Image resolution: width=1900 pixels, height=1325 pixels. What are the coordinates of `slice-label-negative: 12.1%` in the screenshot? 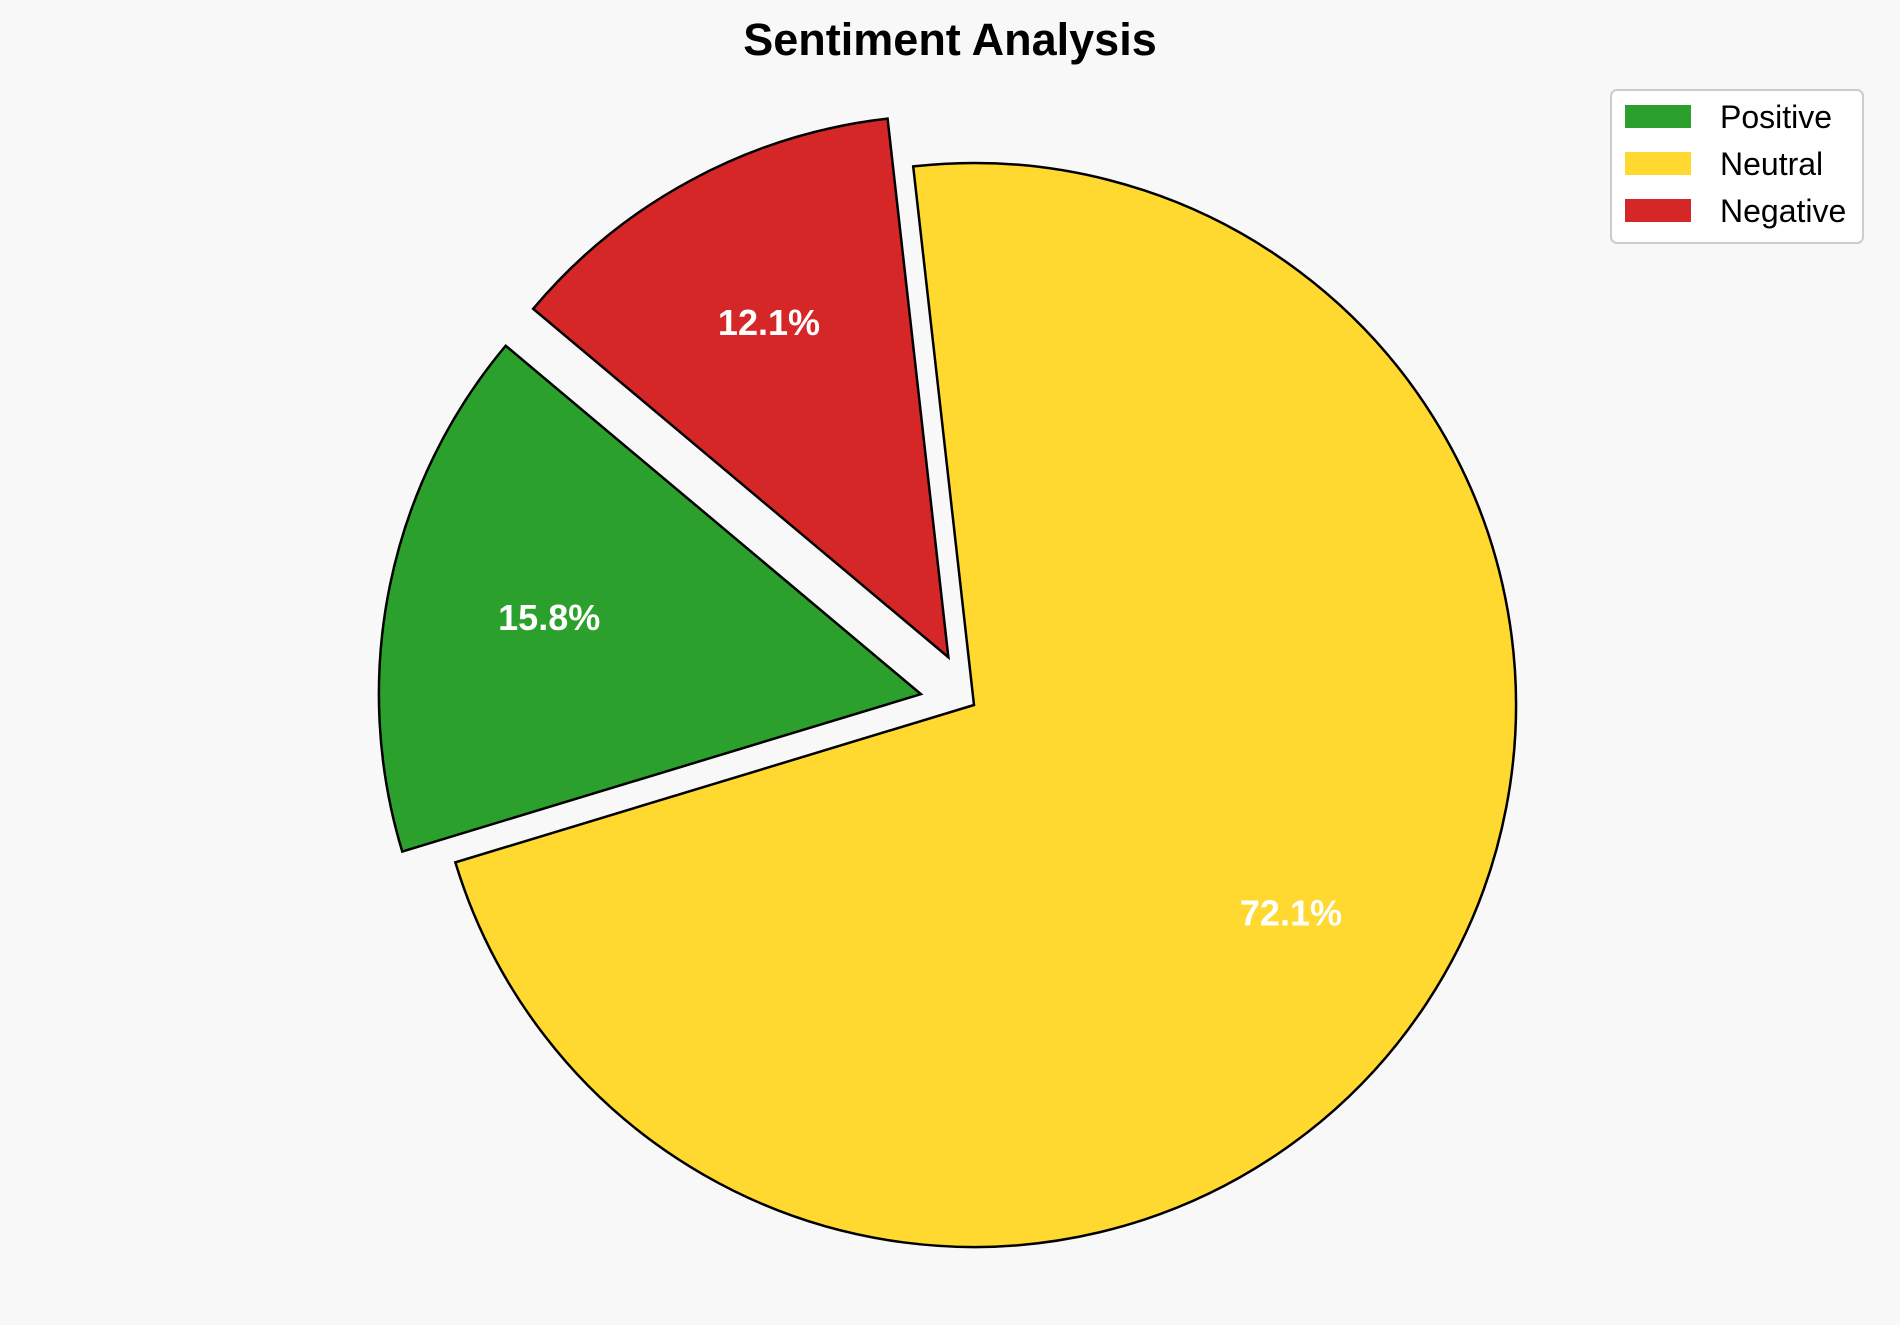 It's located at (769, 322).